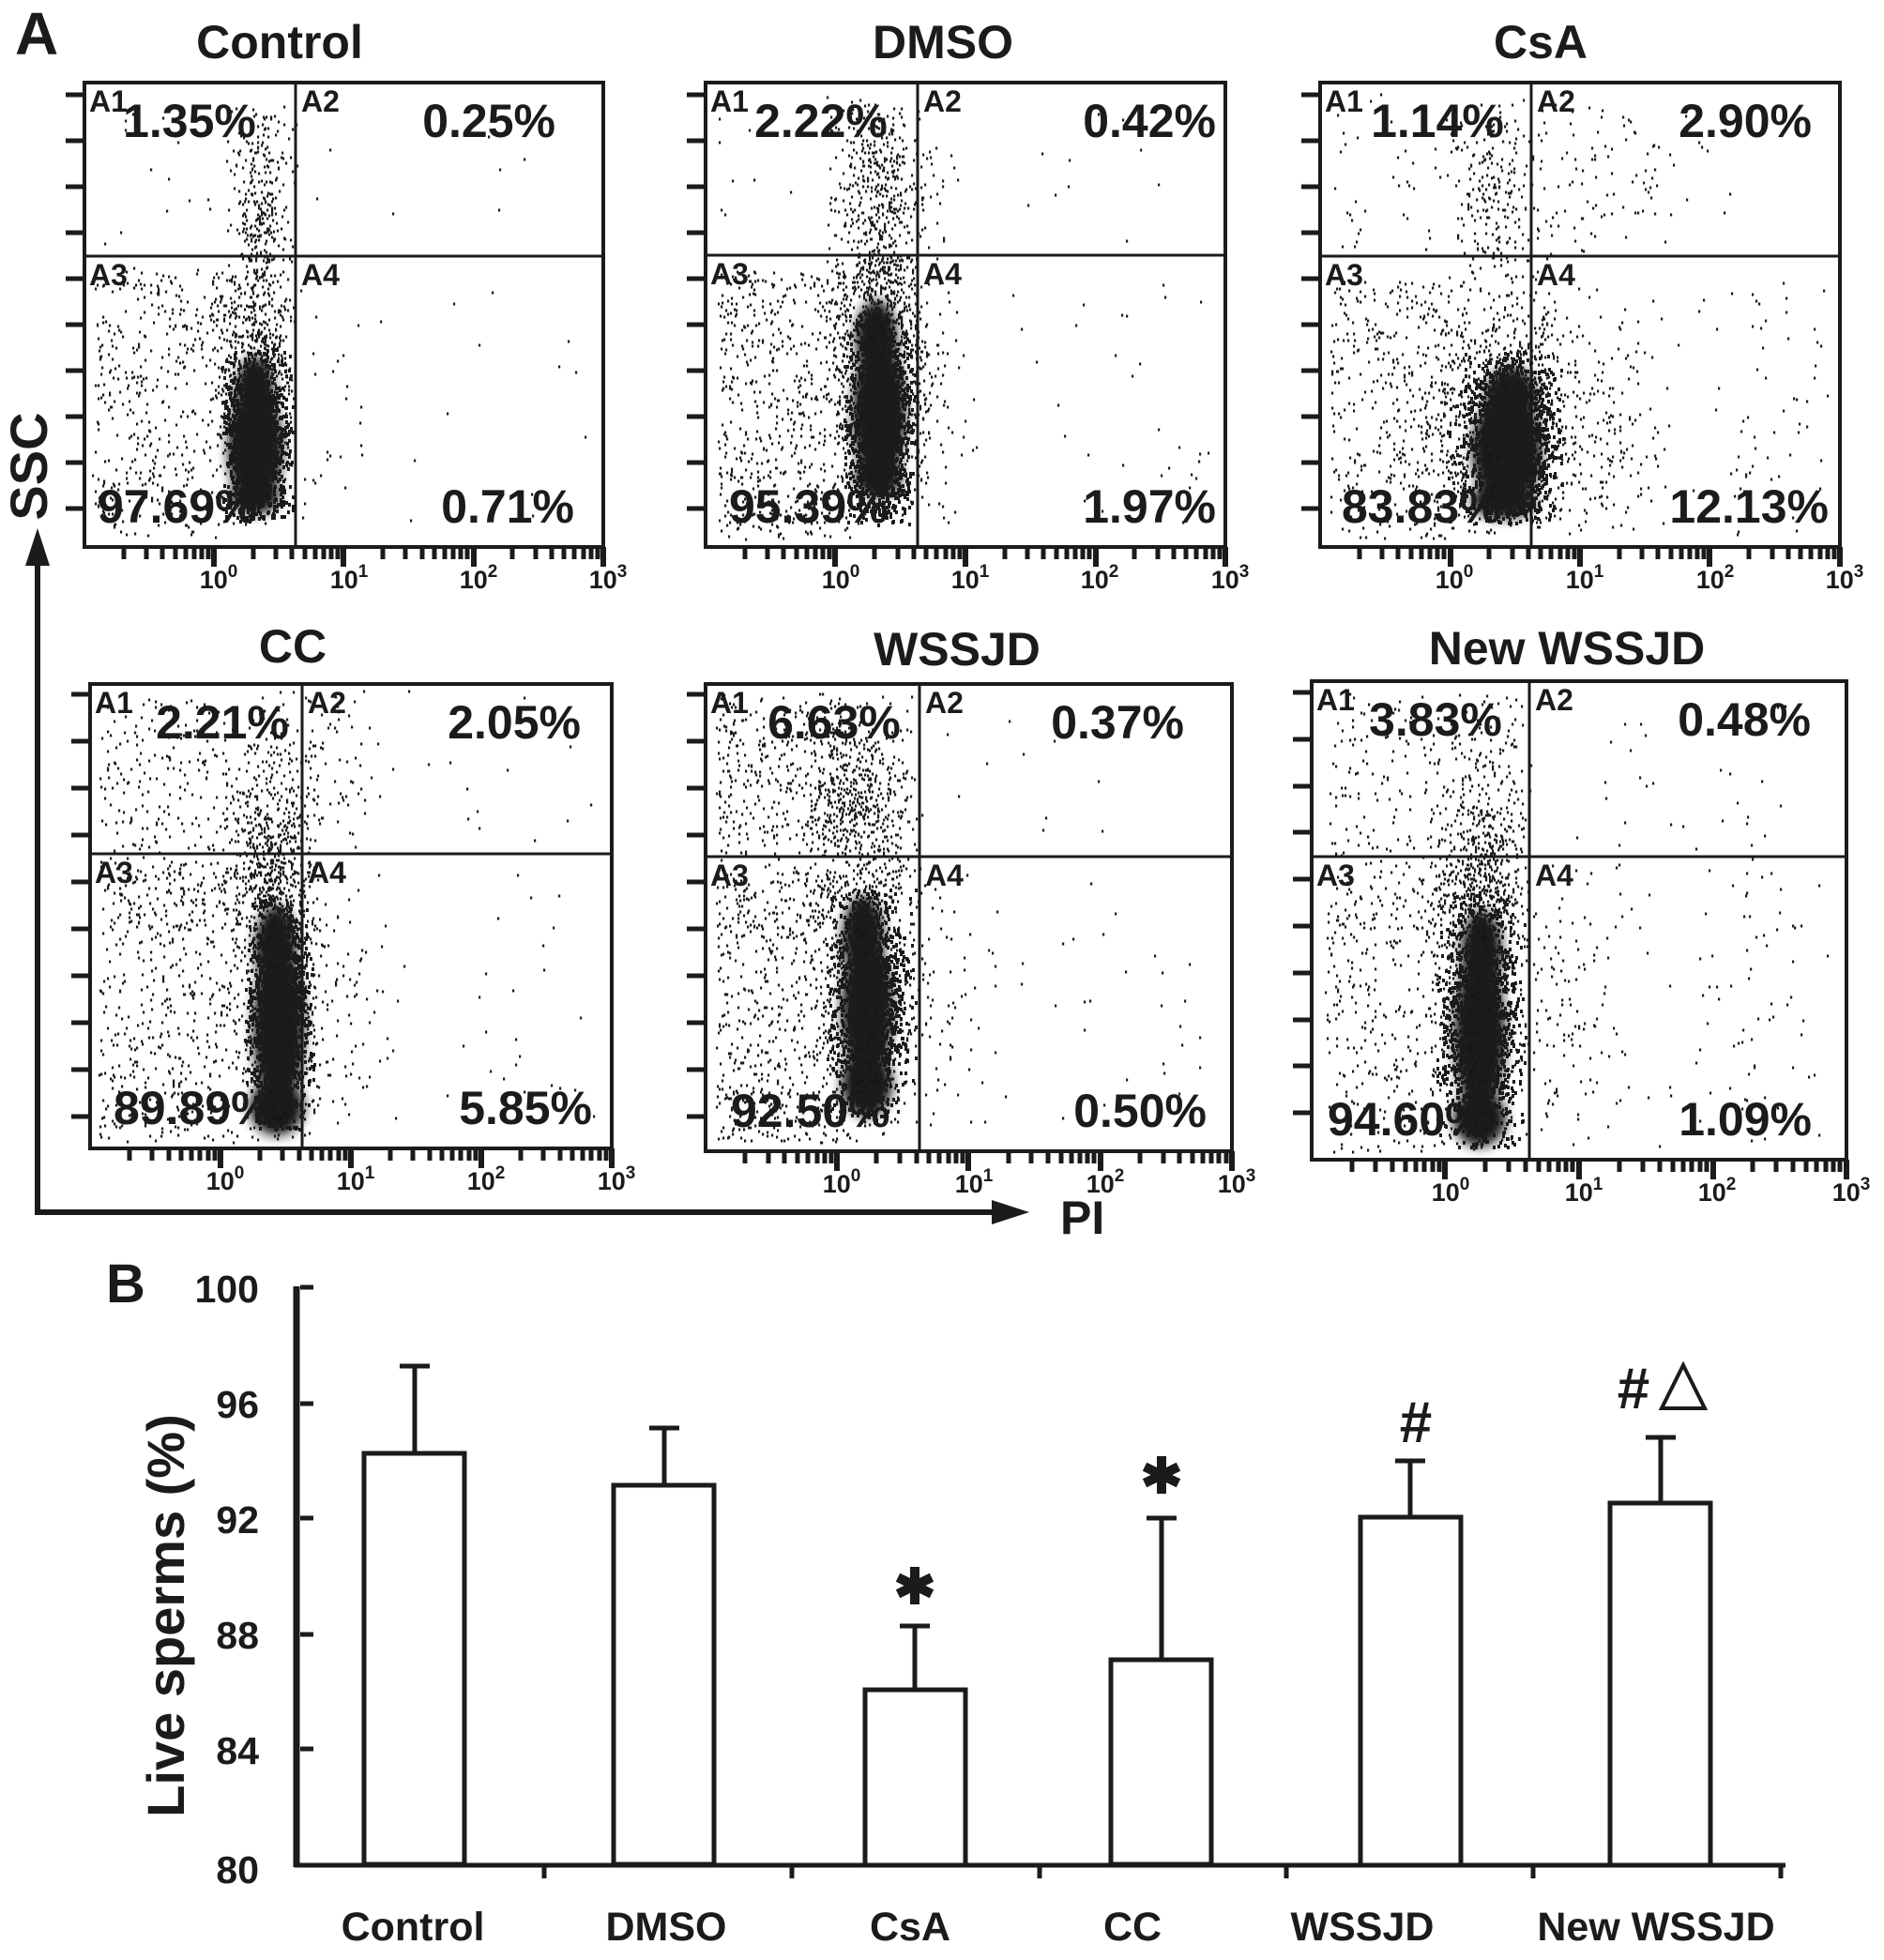 The image size is (1884, 1960). I want to click on svg-text: 103, so click(1231, 578).